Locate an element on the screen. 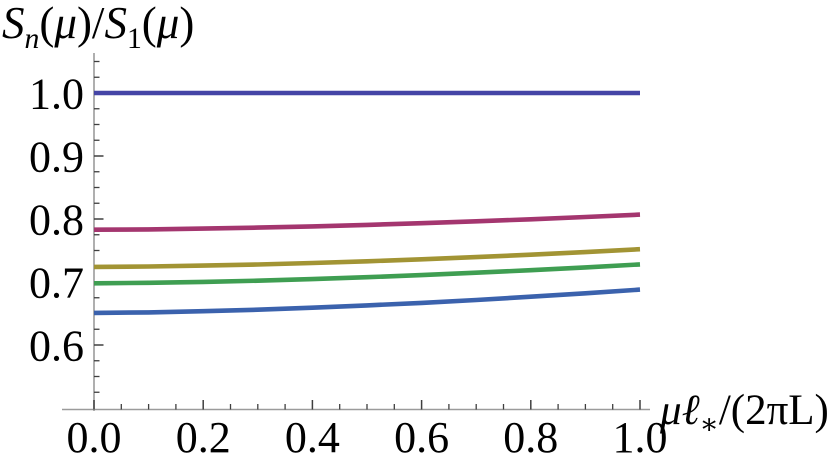  title-sub-1: 1 is located at coordinates (134, 39).